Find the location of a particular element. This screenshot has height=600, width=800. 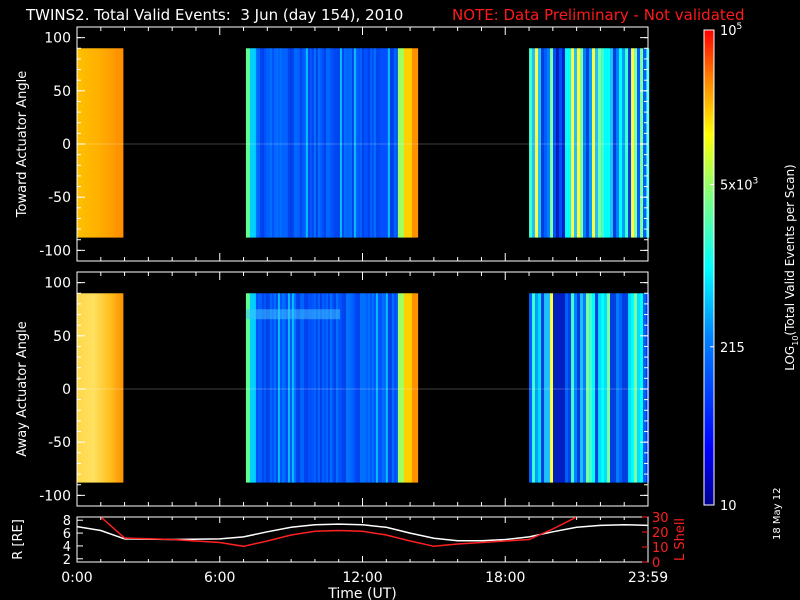

y-tick-label: 50 is located at coordinates (62, 337).